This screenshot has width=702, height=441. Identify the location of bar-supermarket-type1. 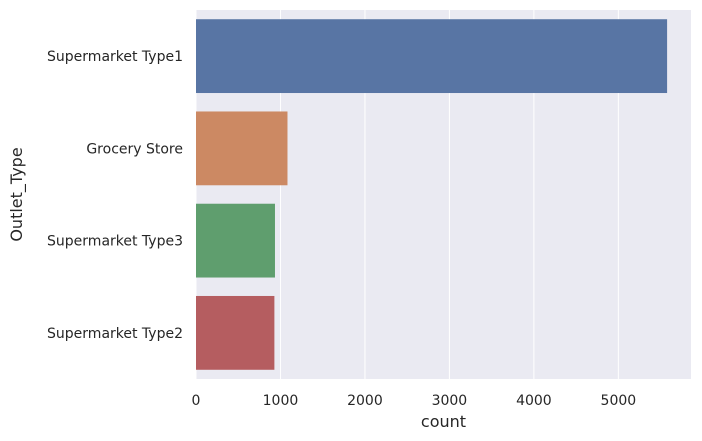
(432, 56).